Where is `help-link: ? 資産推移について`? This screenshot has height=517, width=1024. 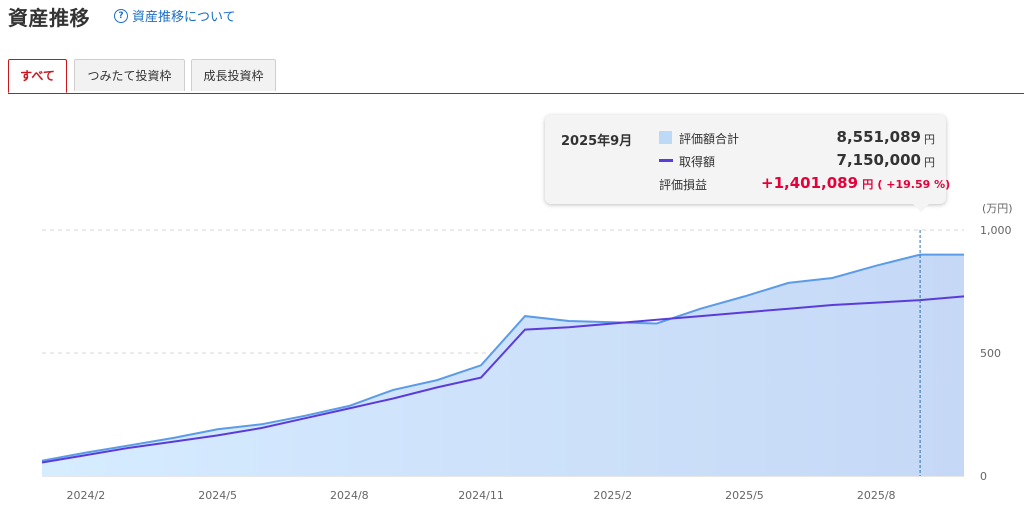 help-link: ? 資産推移について is located at coordinates (175, 15).